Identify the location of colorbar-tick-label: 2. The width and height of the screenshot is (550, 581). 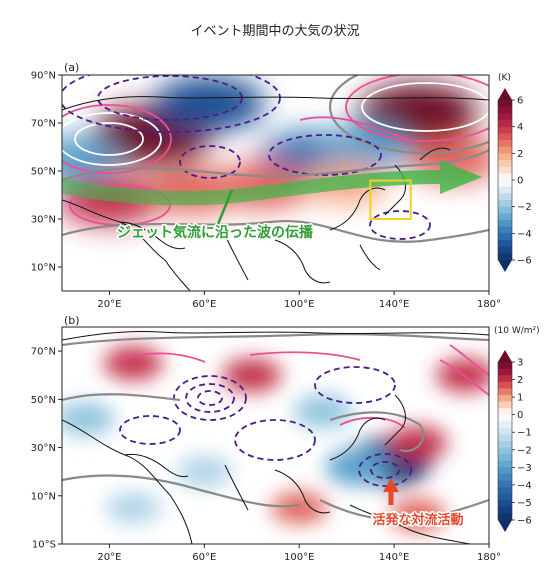
(520, 380).